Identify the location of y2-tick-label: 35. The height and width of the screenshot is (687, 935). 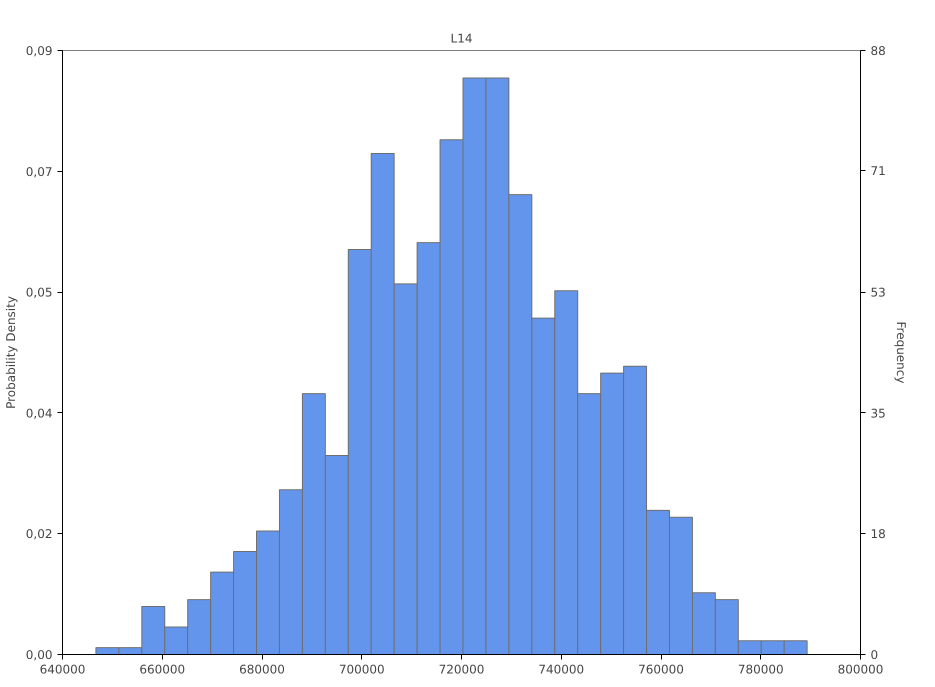
(878, 413).